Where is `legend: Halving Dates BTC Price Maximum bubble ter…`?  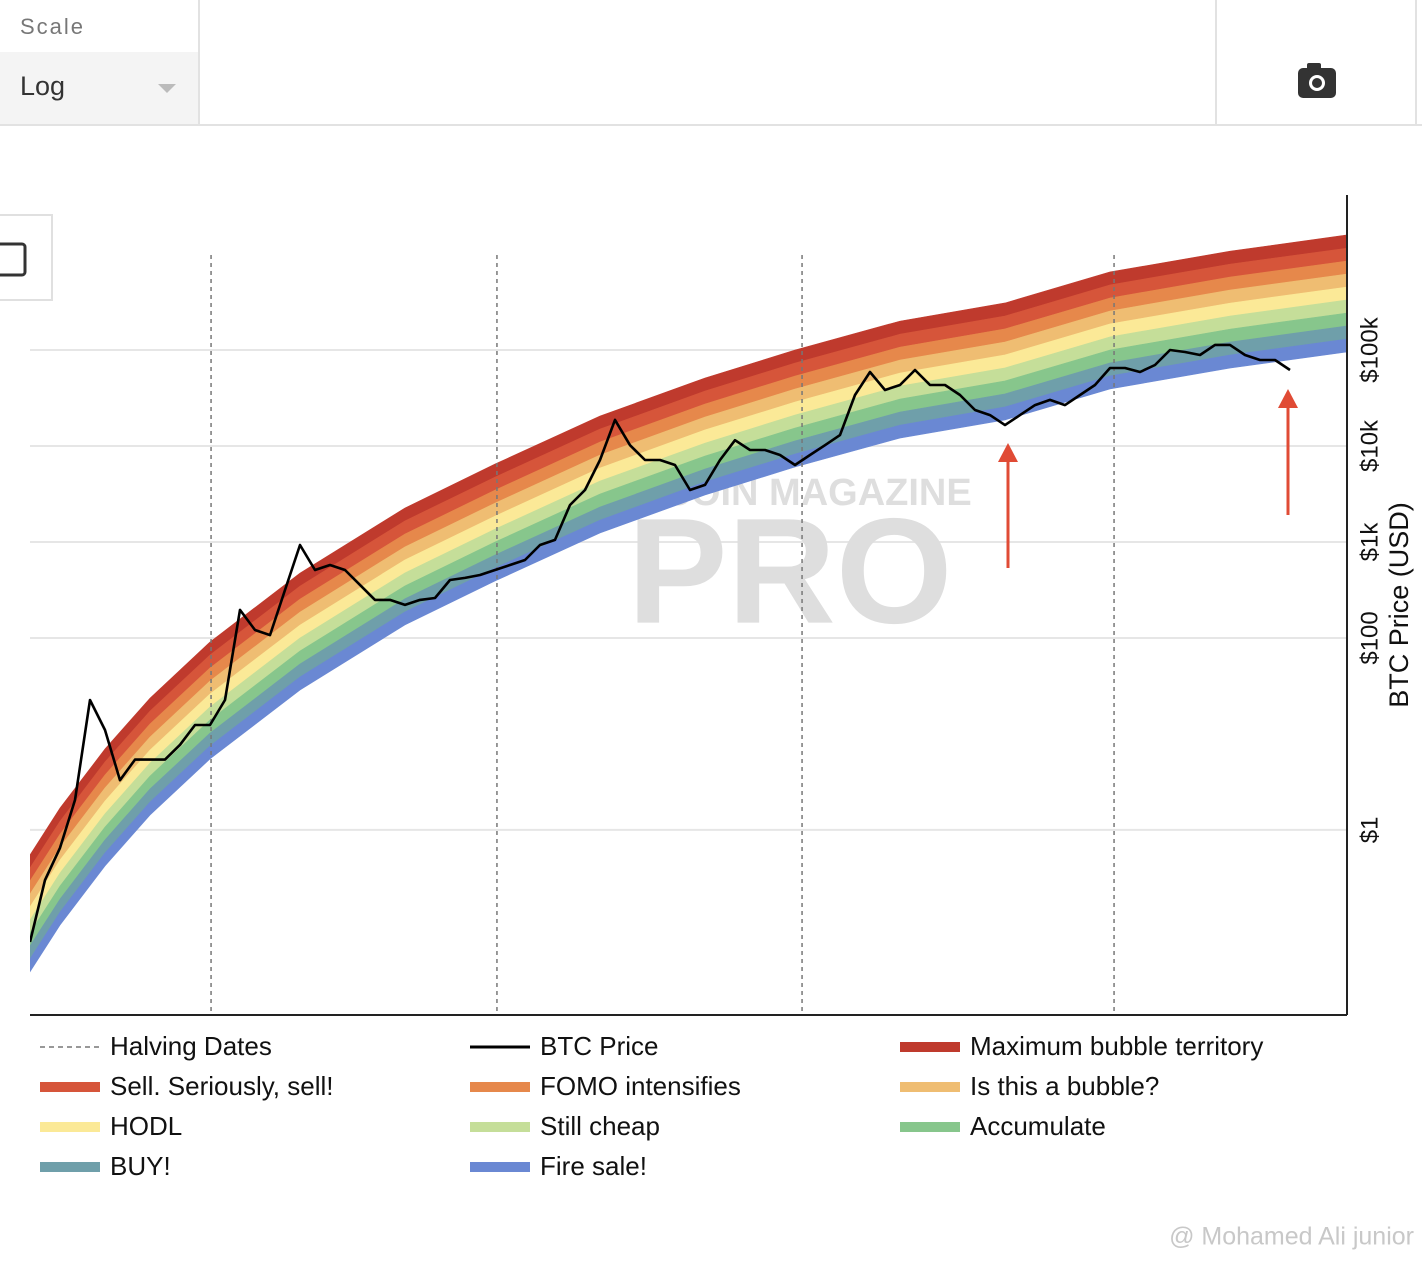 legend: Halving Dates BTC Price Maximum bubble ter… is located at coordinates (651, 1106).